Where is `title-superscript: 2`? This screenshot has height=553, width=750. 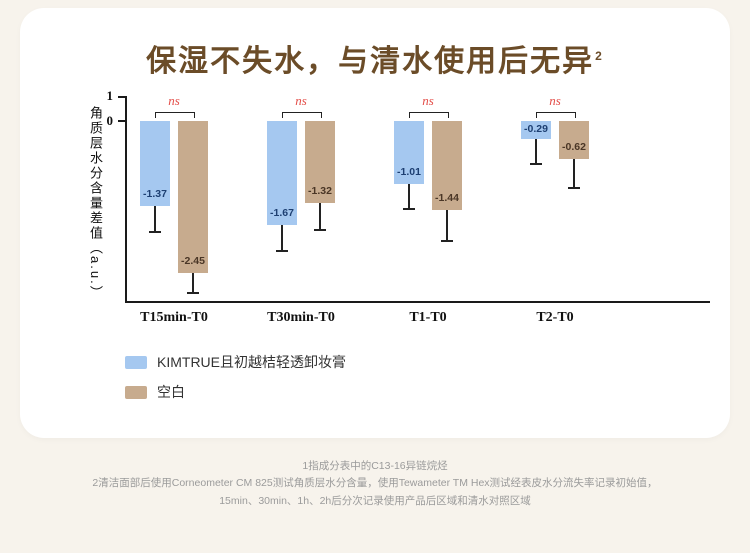
title-superscript: 2 is located at coordinates (599, 56).